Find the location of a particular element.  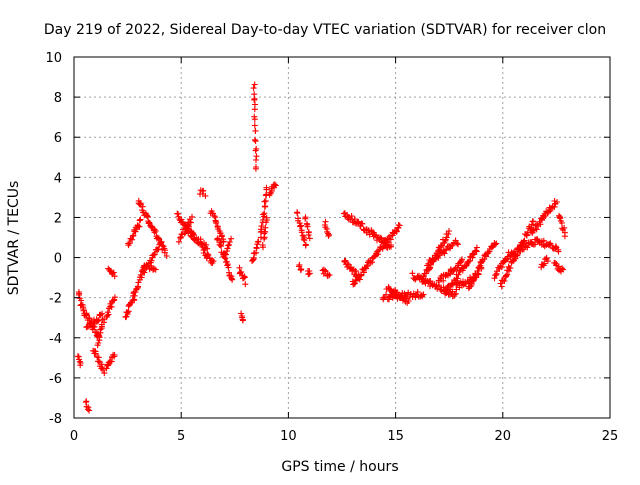

y-tick-label: 8 is located at coordinates (58, 98).